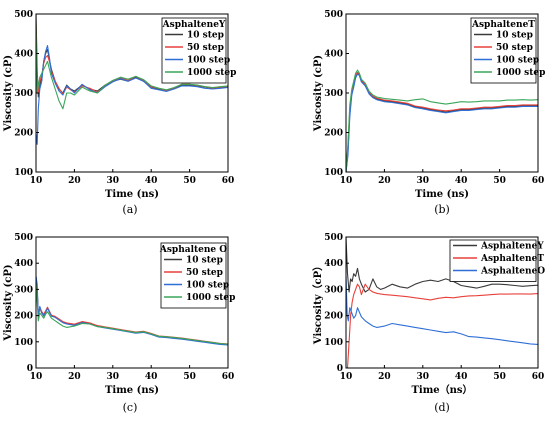 Image resolution: width=550 pixels, height=448 pixels. What do you see at coordinates (129, 209) in the screenshot?
I see `panel-caption: (a)` at bounding box center [129, 209].